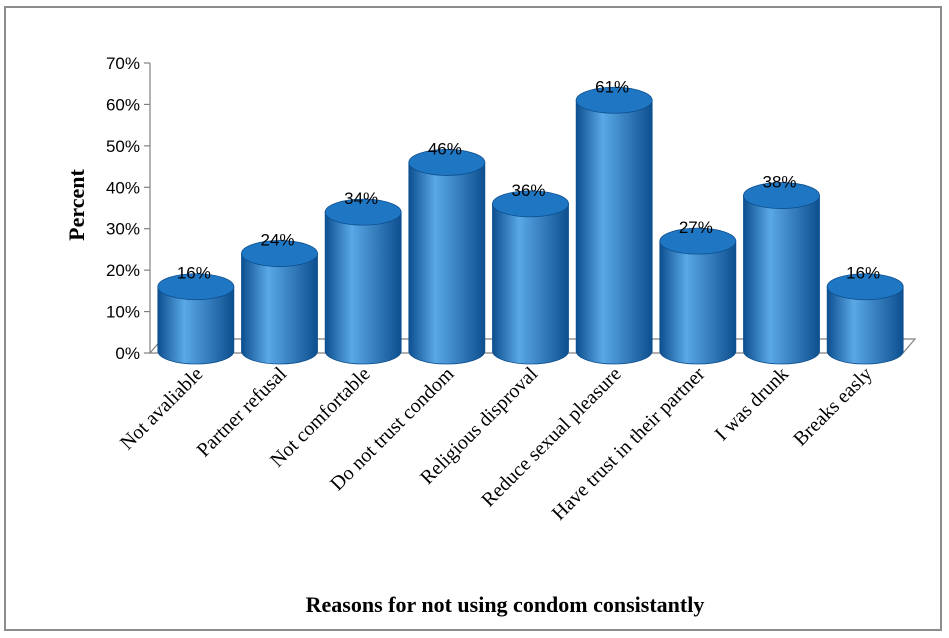 Image resolution: width=949 pixels, height=638 pixels. What do you see at coordinates (528, 190) in the screenshot?
I see `data-label: 36%` at bounding box center [528, 190].